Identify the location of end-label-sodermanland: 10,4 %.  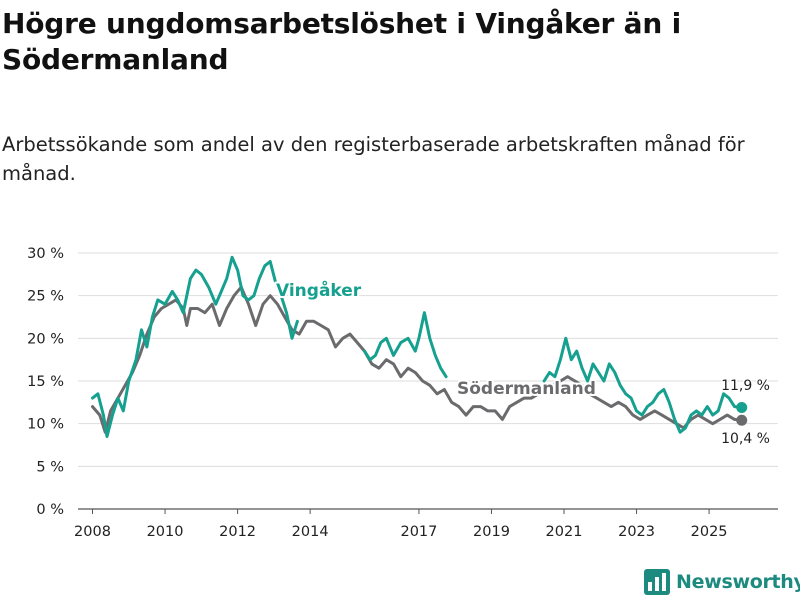
(745, 439).